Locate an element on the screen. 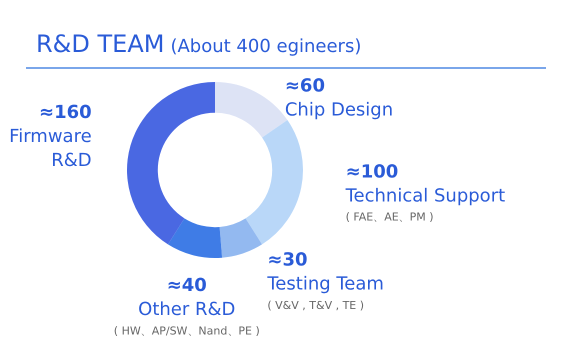 This screenshot has height=345, width=568. slice-label: Testing Team is located at coordinates (325, 284).